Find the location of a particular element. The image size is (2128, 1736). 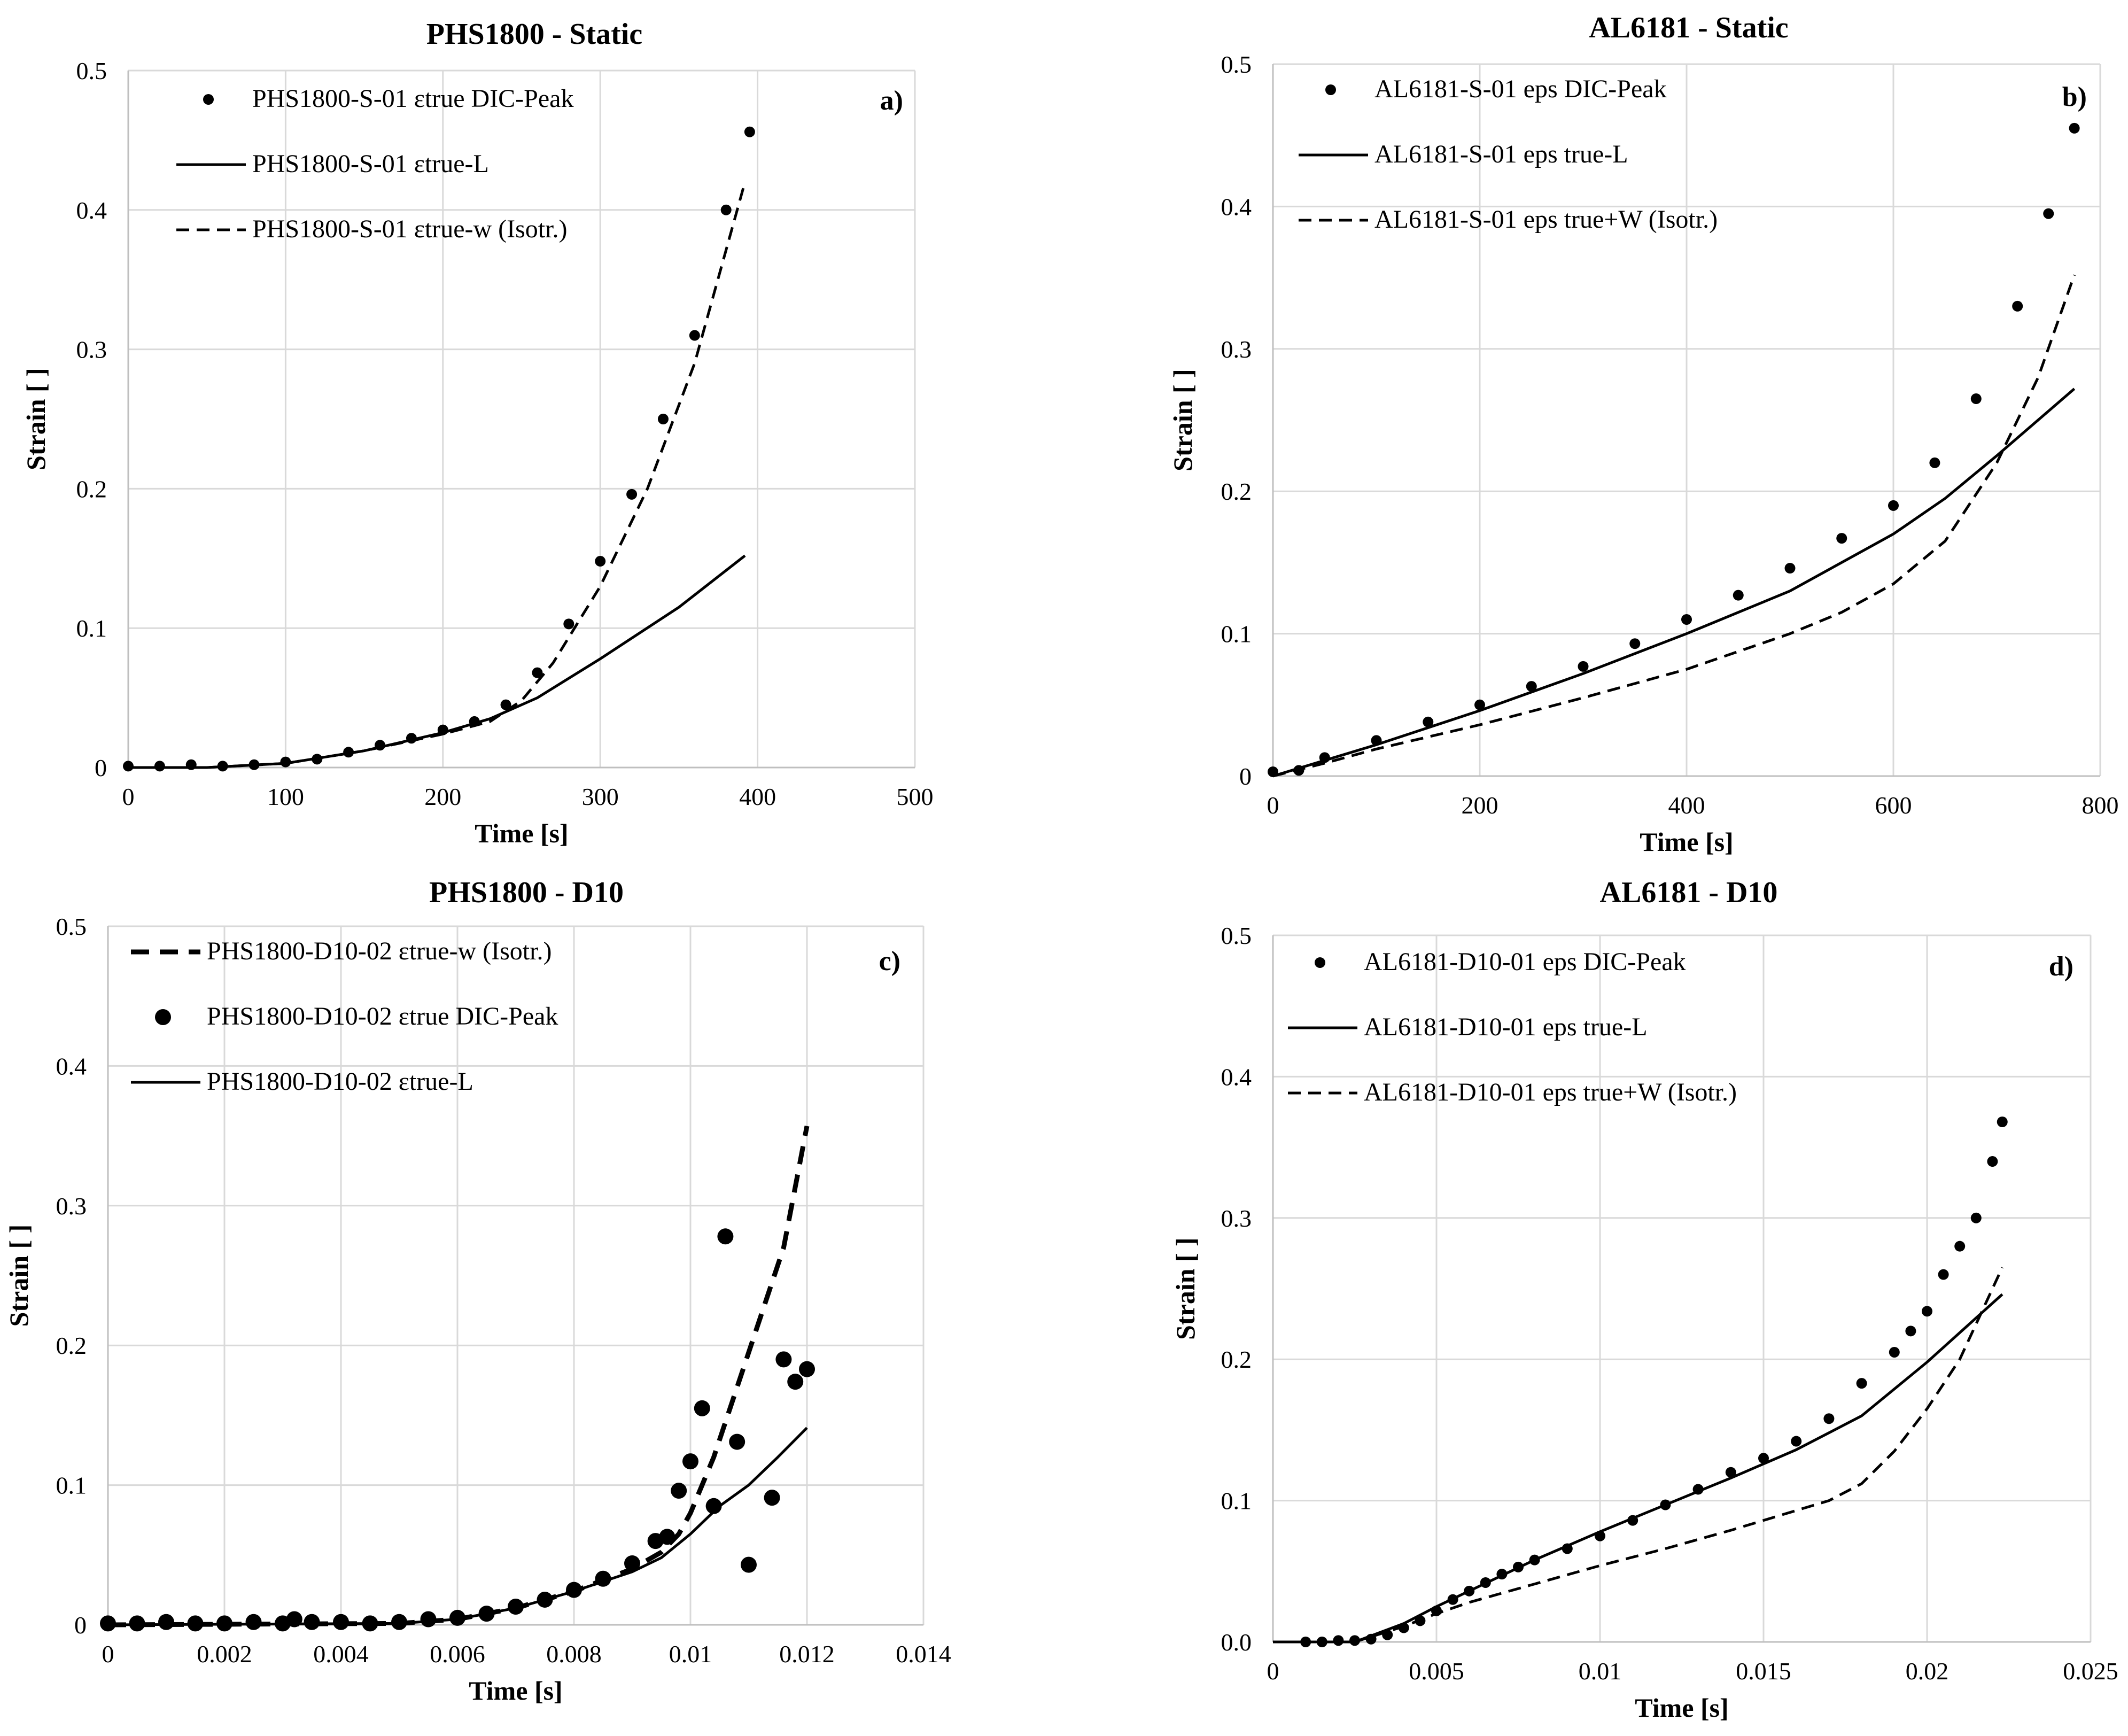

panel-tag: d) is located at coordinates (2061, 966).